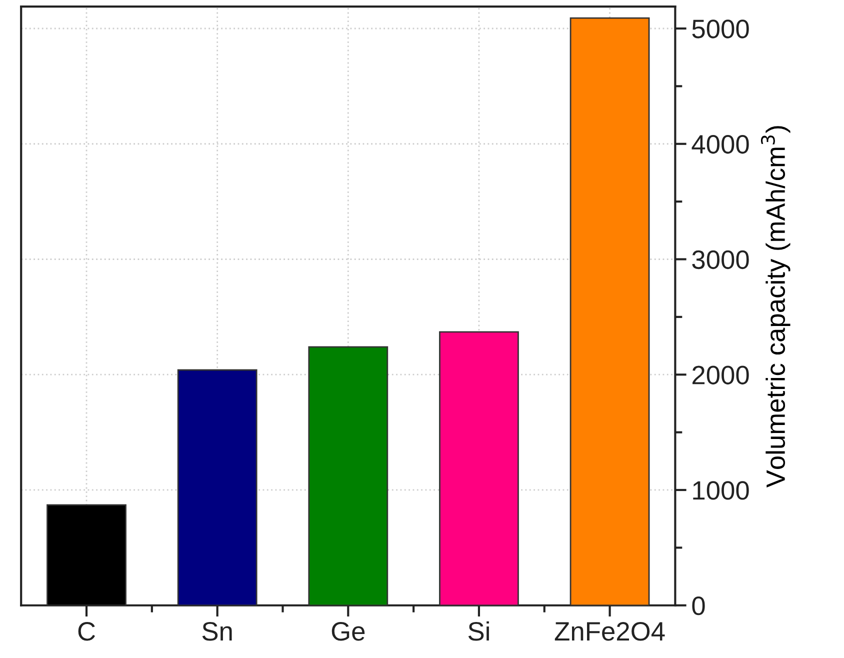  I want to click on y-tick-label: 0, so click(698, 606).